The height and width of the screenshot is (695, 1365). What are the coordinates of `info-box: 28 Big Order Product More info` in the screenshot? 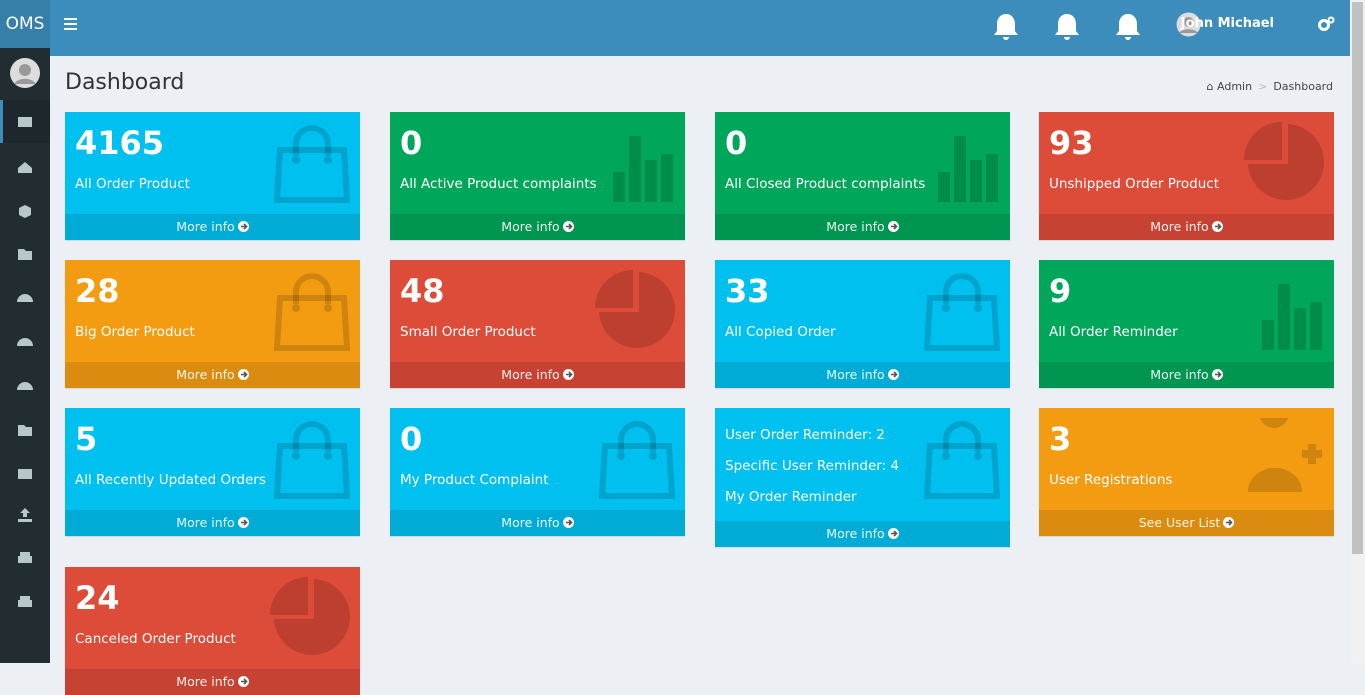 It's located at (212, 324).